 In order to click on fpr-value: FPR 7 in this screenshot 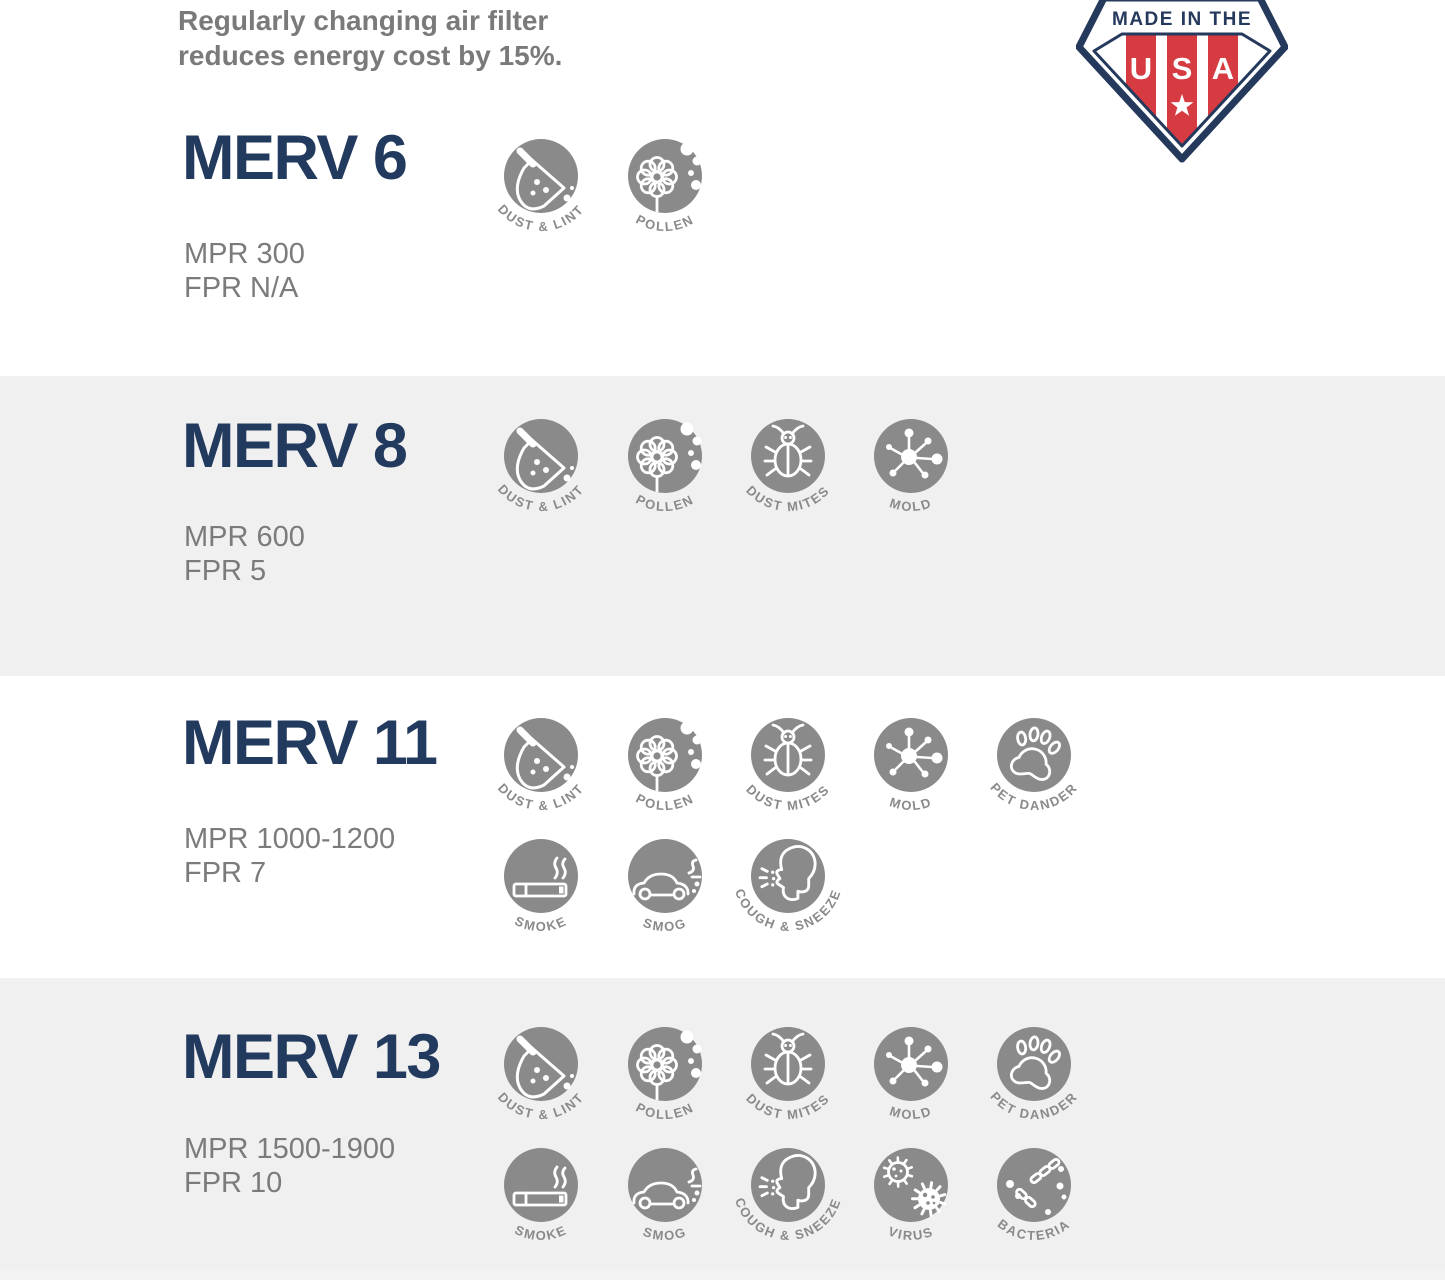, I will do `click(225, 873)`.